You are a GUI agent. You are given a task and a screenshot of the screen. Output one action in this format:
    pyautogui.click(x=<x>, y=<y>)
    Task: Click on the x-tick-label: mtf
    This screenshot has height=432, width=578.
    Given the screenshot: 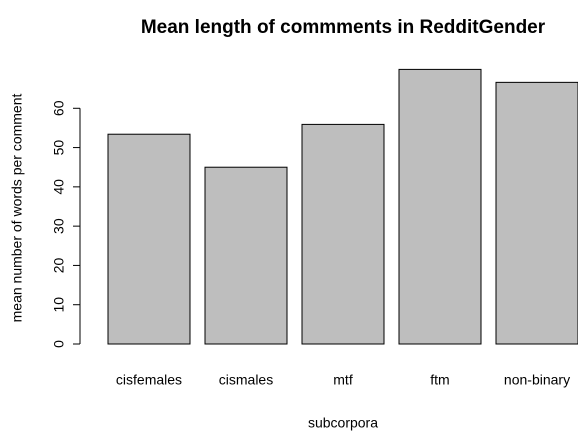 What is the action you would take?
    pyautogui.click(x=343, y=380)
    